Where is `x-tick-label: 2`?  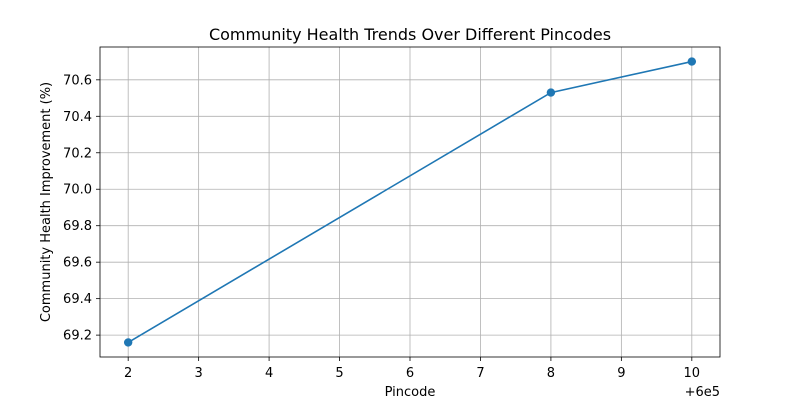 x-tick-label: 2 is located at coordinates (128, 373).